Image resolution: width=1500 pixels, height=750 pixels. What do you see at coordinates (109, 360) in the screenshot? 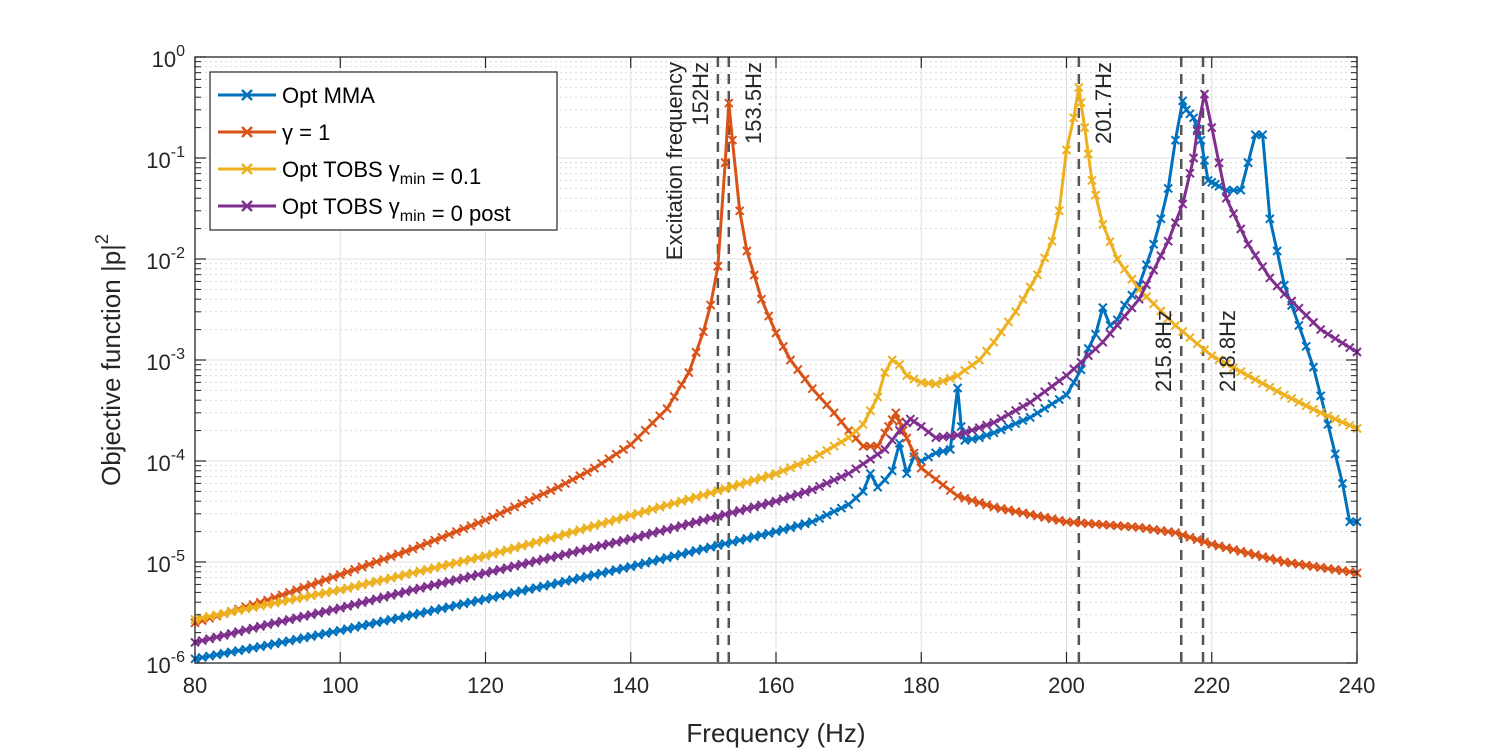
I see `y-axis-label: Objective function |p|2` at bounding box center [109, 360].